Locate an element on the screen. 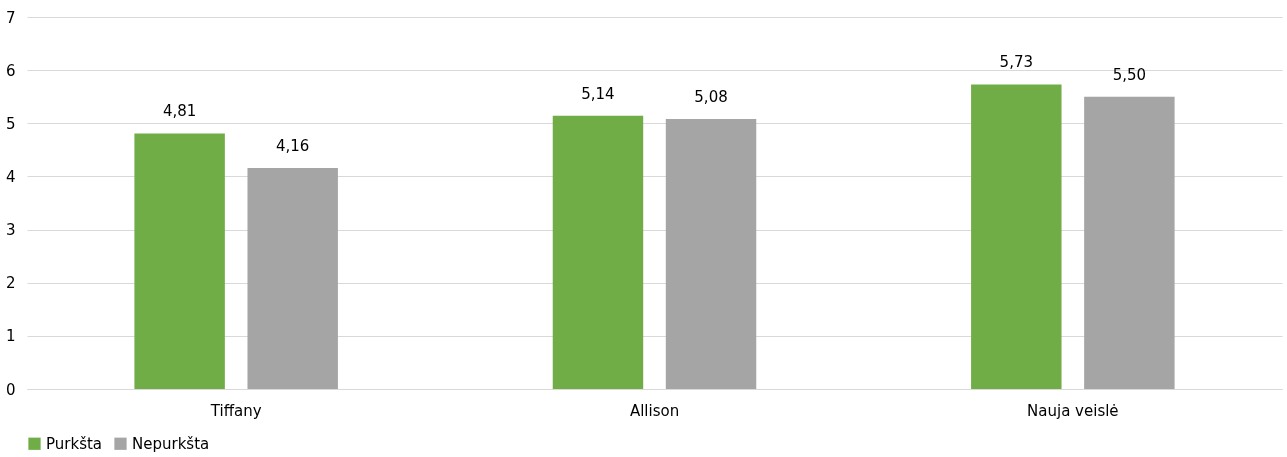  data-label: 5,14 is located at coordinates (598, 93).